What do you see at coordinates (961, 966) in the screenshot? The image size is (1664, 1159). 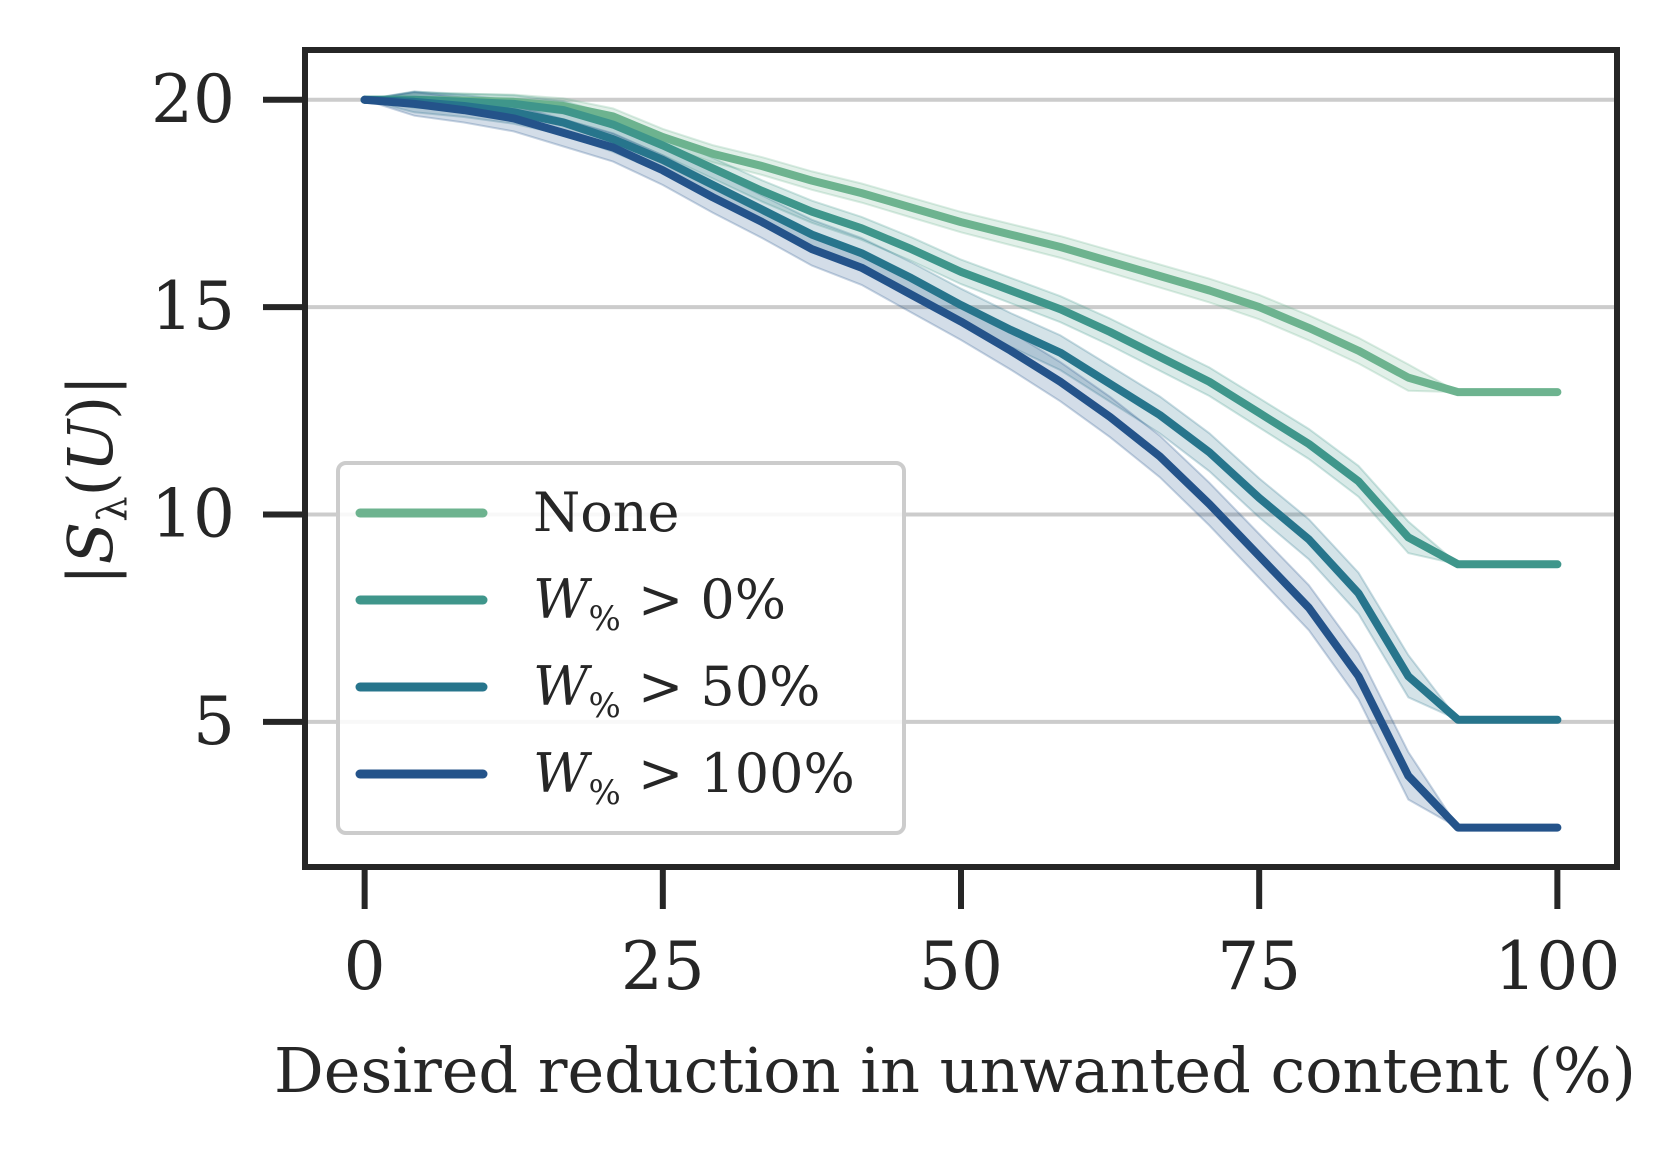 I see `x-tick-label: 50` at bounding box center [961, 966].